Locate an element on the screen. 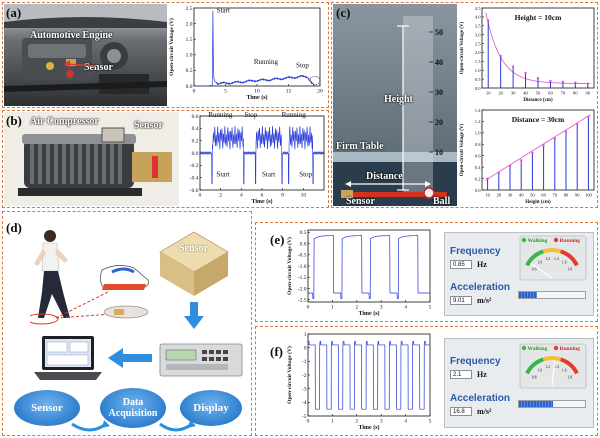  y-tick-label: -0.5 is located at coordinates (302, 256).